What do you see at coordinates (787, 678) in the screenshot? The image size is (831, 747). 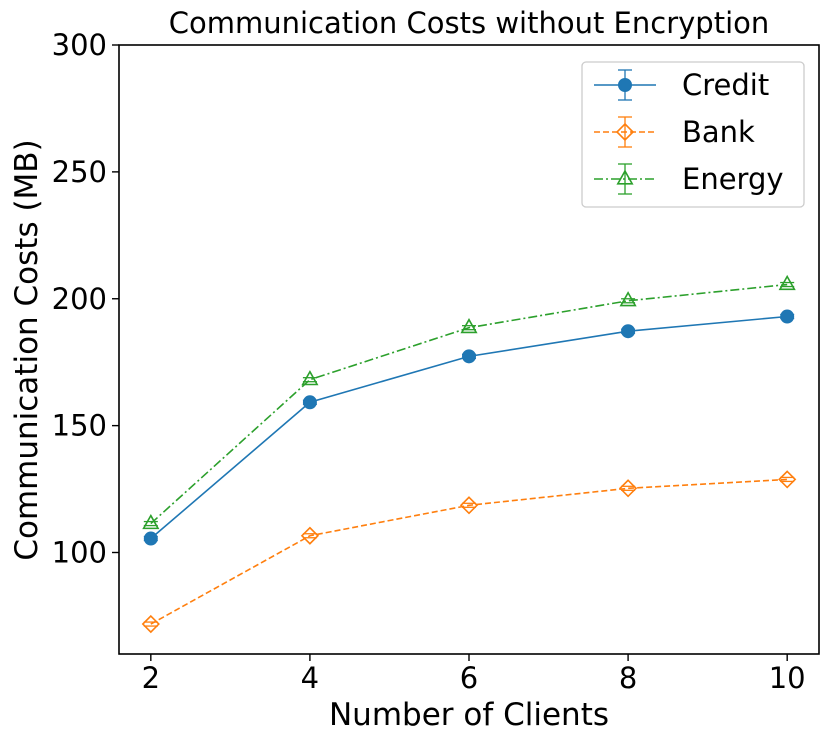 I see `x-tick-label: 10` at bounding box center [787, 678].